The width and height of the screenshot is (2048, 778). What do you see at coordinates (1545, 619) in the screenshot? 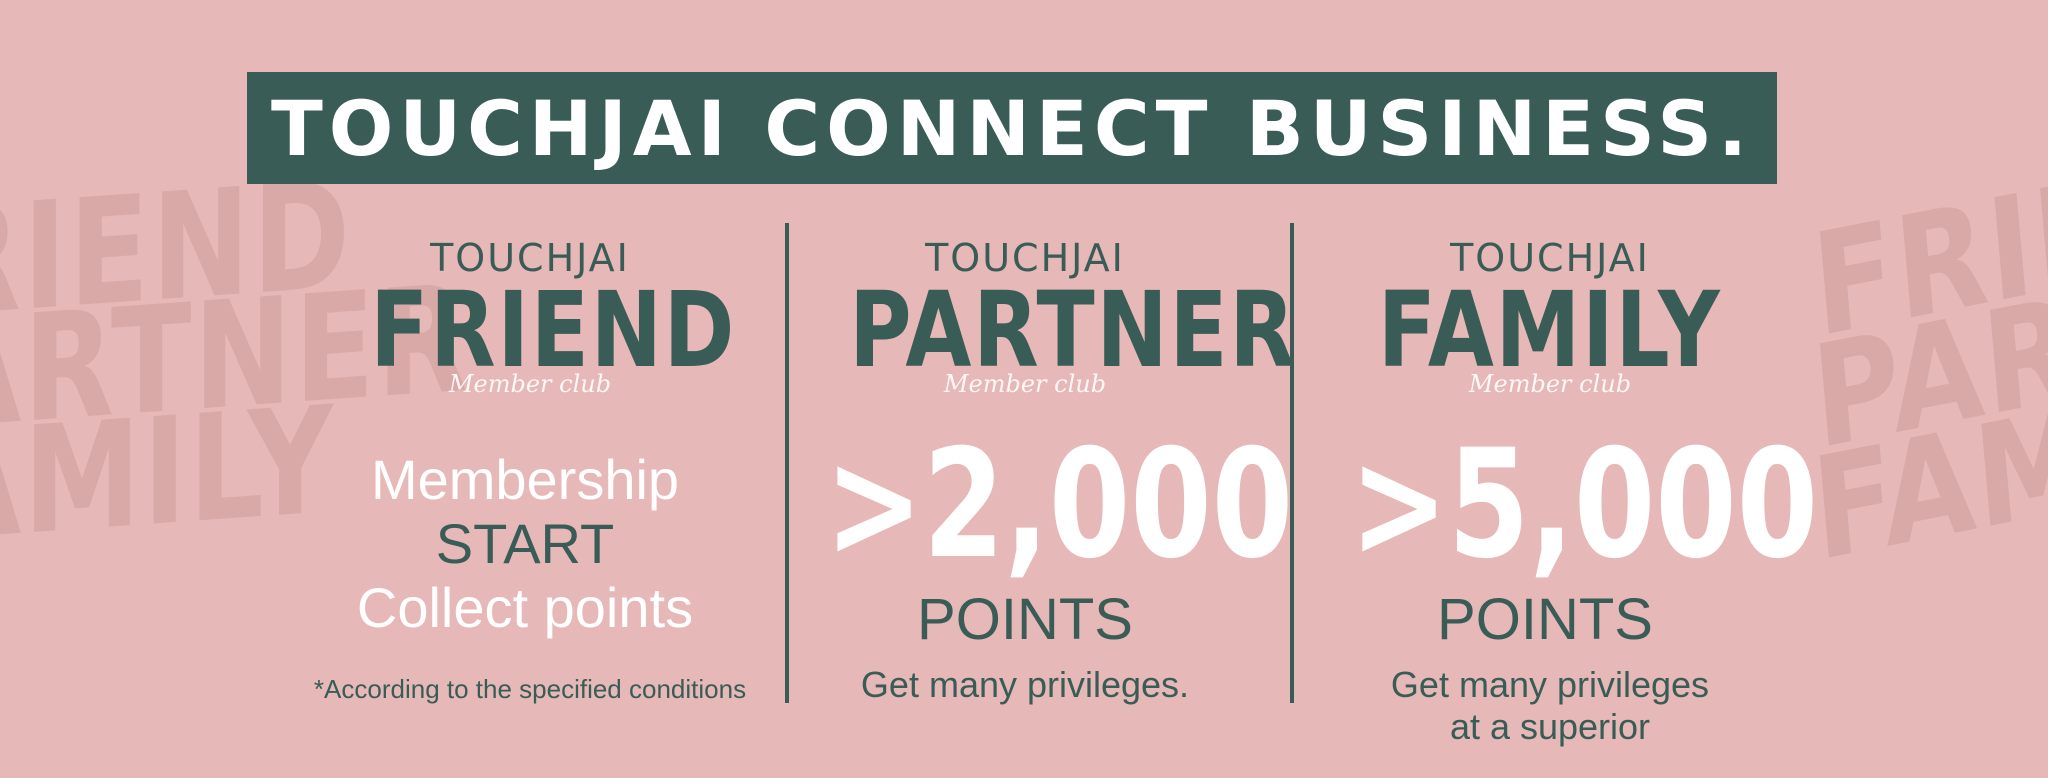
I see `family-points-unit: POINTS` at bounding box center [1545, 619].